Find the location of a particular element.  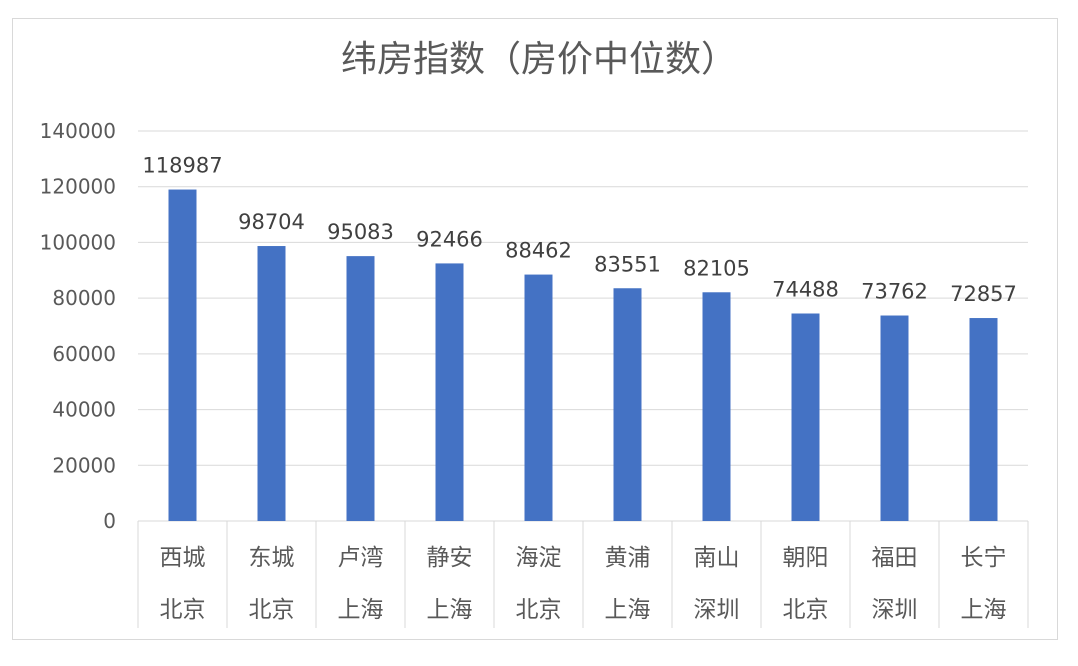

data-label-0: 118987 is located at coordinates (182, 166).